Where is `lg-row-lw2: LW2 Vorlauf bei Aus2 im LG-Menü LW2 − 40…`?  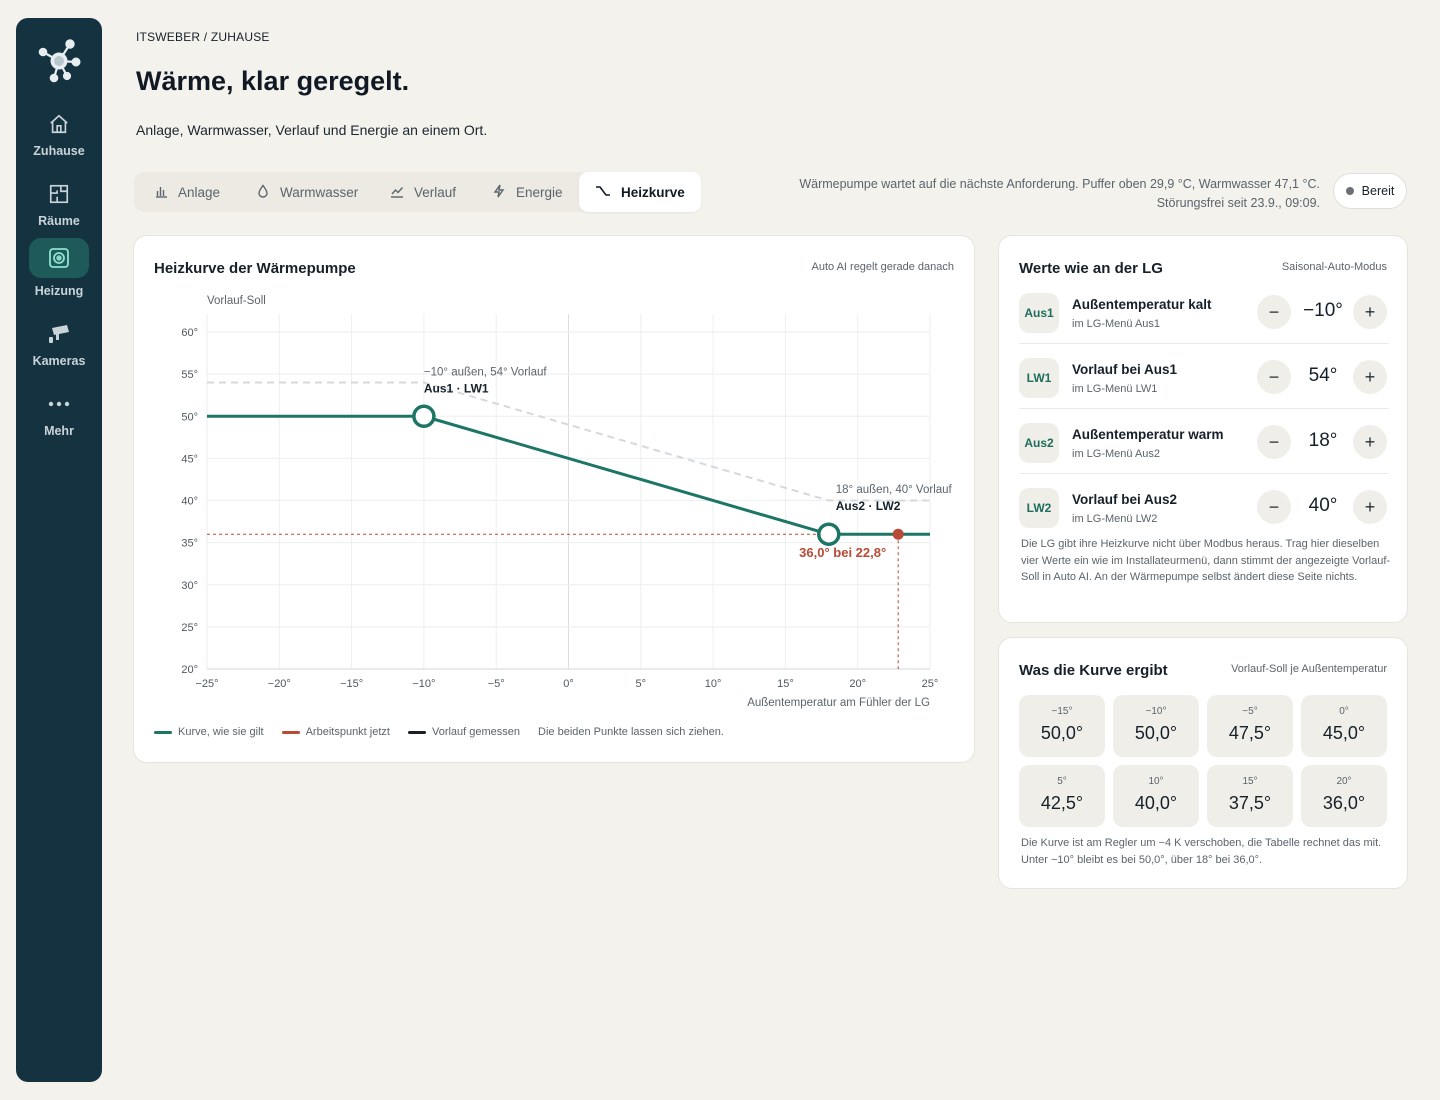 lg-row-lw2: LW2 Vorlauf bei Aus2 im LG-Menü LW2 − 40… is located at coordinates (1204, 507).